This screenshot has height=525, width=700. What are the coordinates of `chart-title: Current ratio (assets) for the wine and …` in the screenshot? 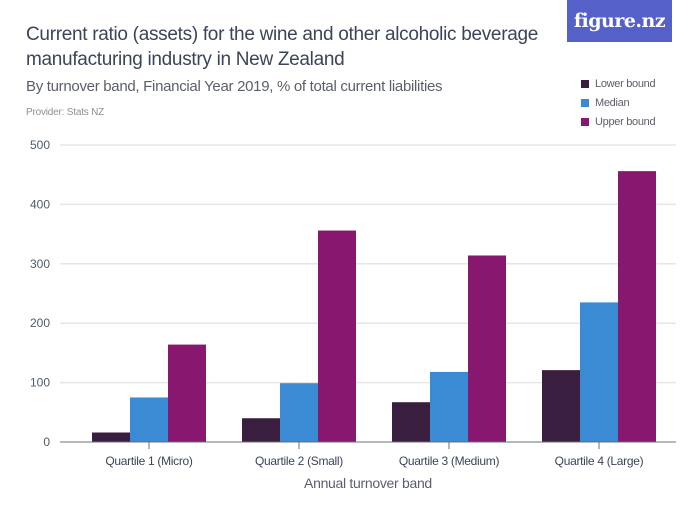 It's located at (282, 47).